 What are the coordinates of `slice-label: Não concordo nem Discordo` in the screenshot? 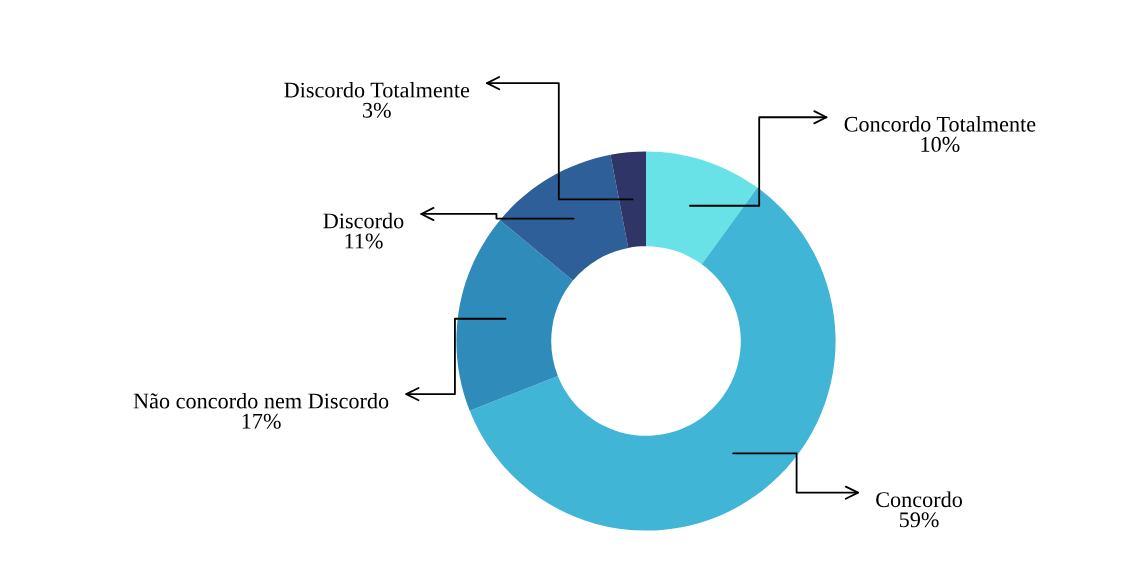 It's located at (261, 400).